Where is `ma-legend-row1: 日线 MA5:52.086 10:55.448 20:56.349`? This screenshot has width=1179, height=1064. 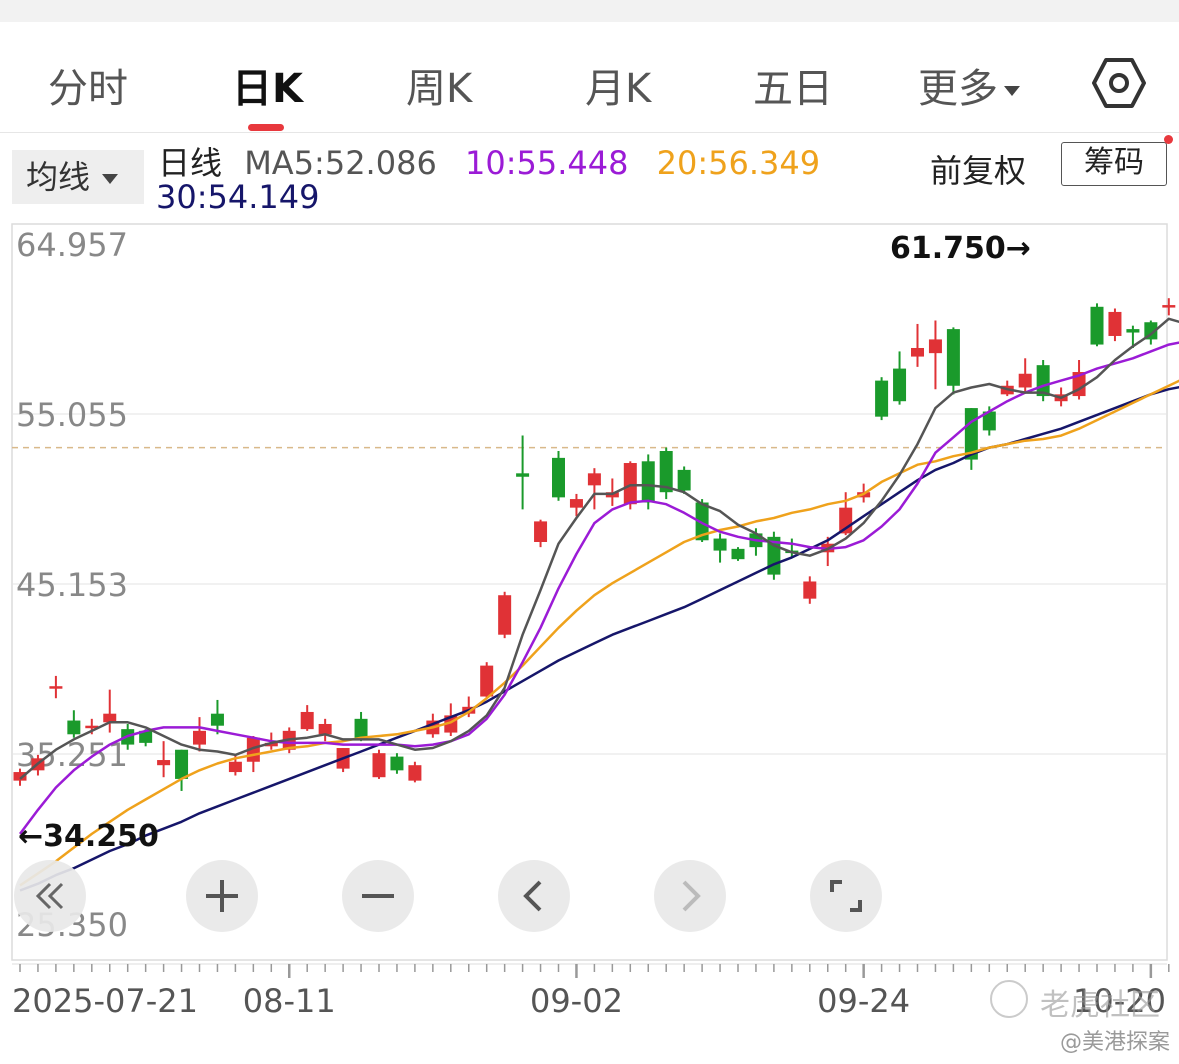 ma-legend-row1: 日线 MA5:52.086 10:55.448 20:56.349 is located at coordinates (489, 161).